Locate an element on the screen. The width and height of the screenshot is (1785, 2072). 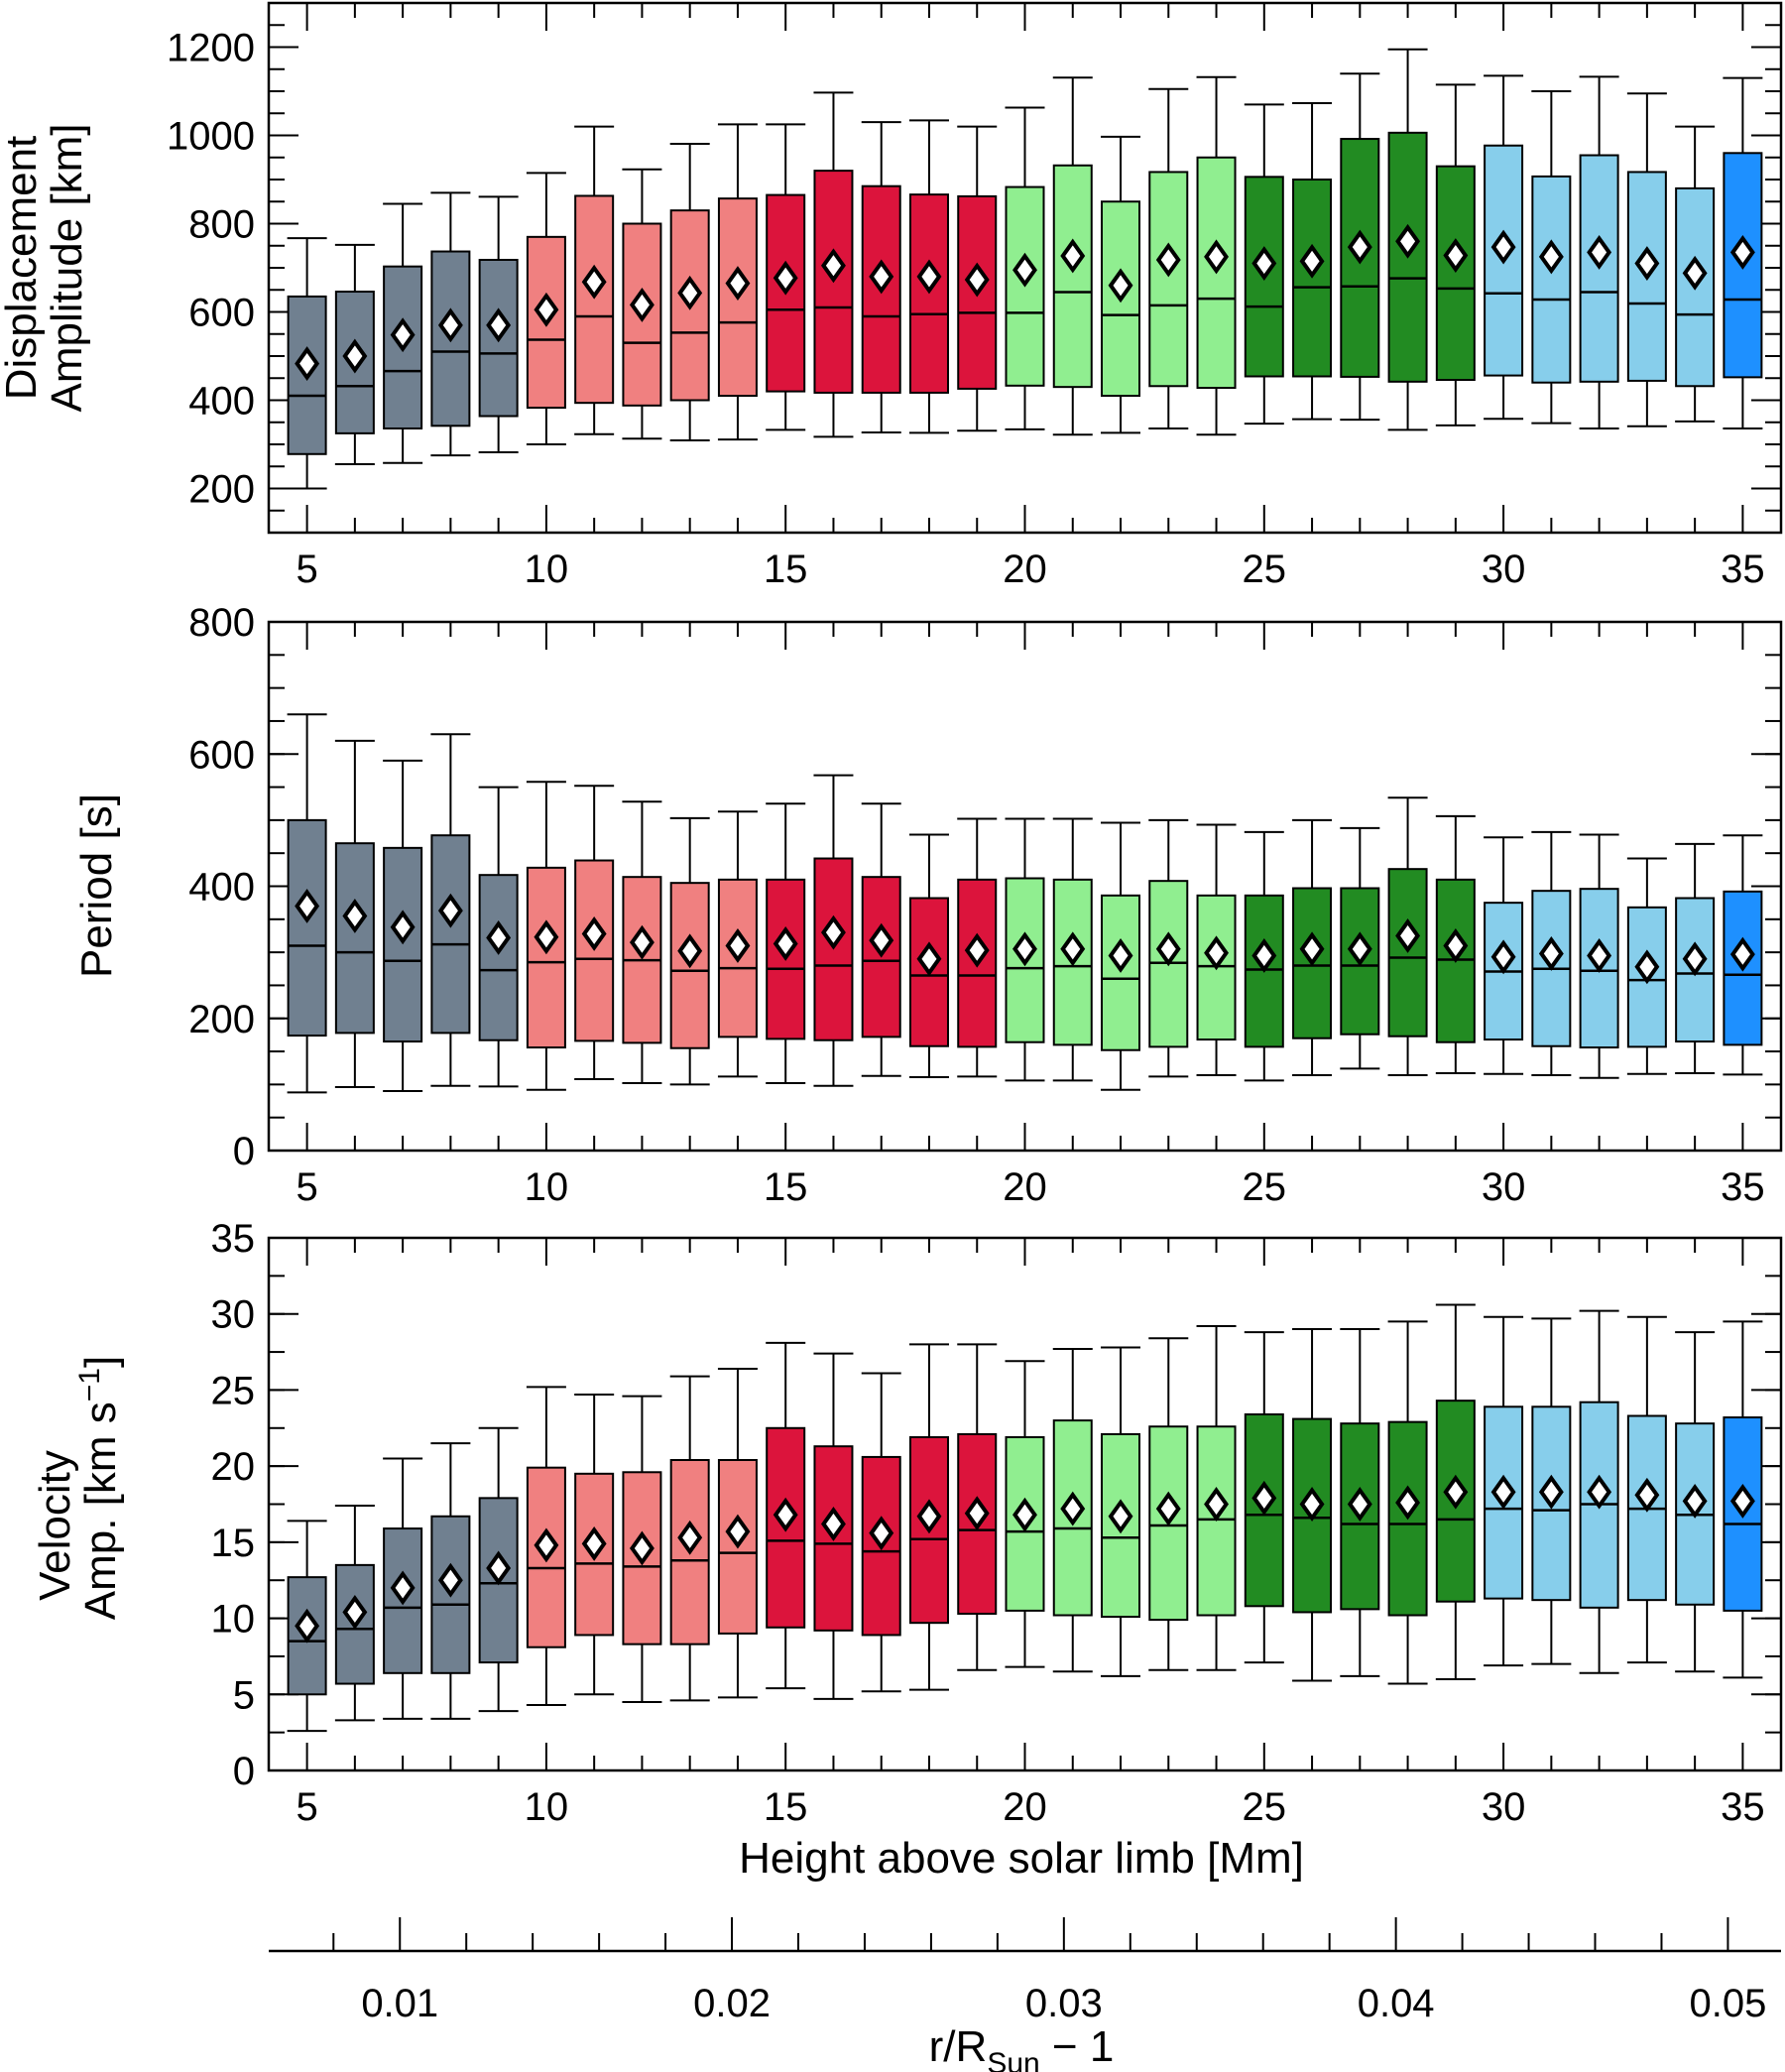
x-tick-label: 30 is located at coordinates (1504, 1807).